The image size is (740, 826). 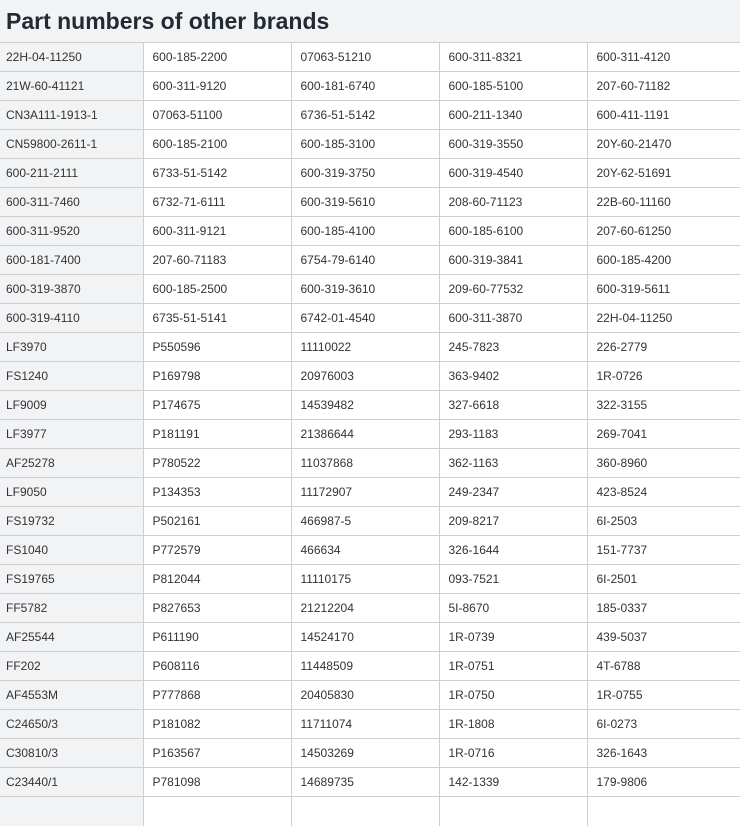 I want to click on part-number-cell: LF3977, so click(x=72, y=434).